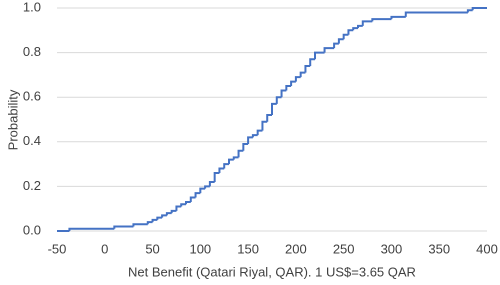 The height and width of the screenshot is (285, 500). Describe the element at coordinates (392, 248) in the screenshot. I see `x-tick-label: 300` at that location.